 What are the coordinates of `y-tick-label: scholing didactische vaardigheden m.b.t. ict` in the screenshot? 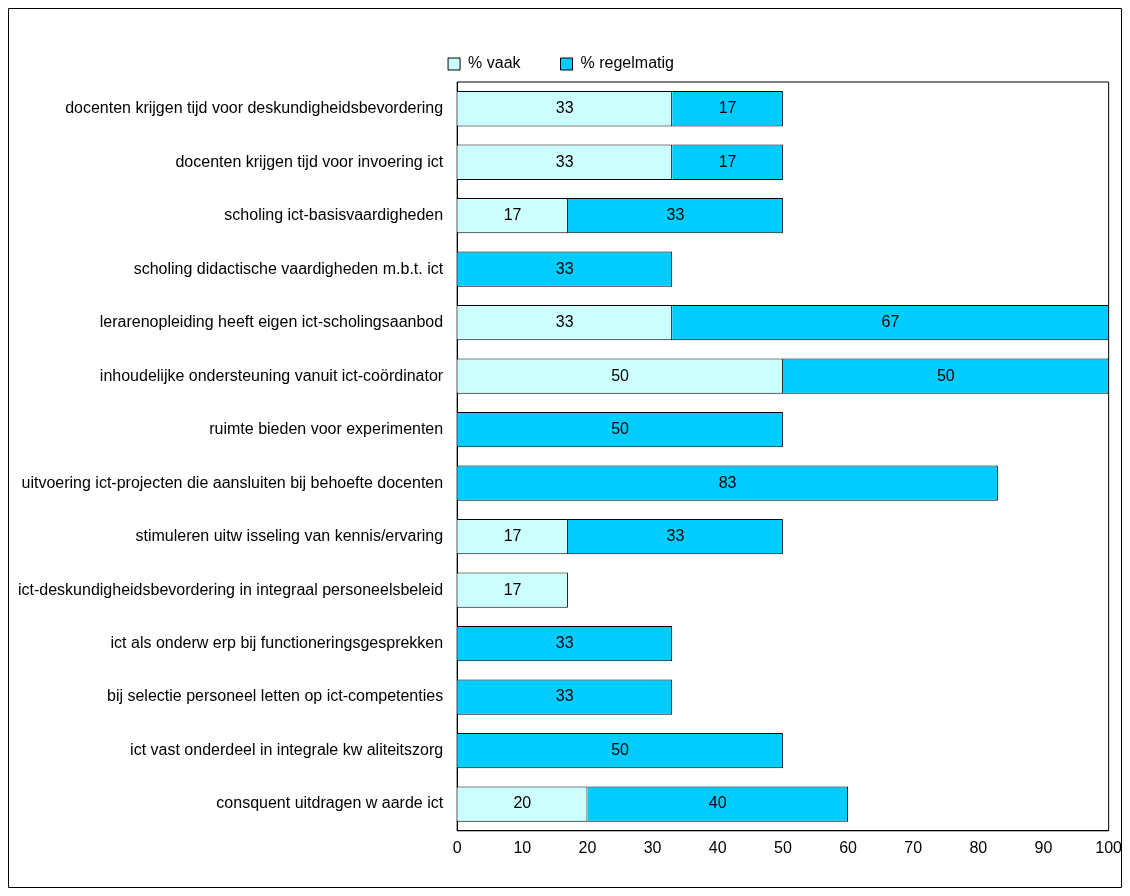 It's located at (288, 268).